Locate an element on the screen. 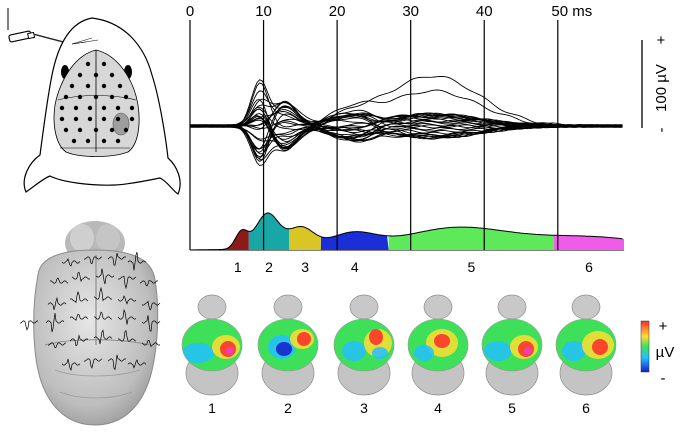  segment-labels: 1 2 3 4 5 6 is located at coordinates (413, 267).